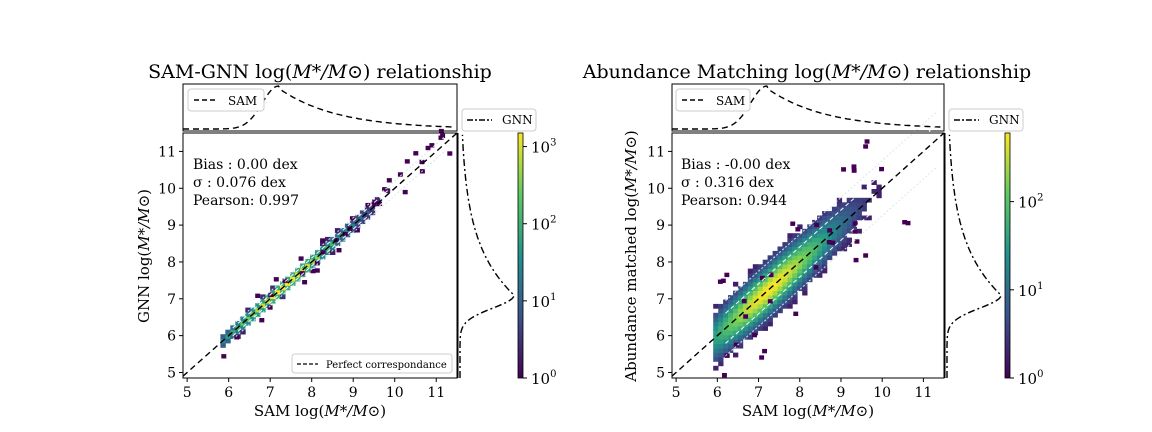  I want to click on y-tick-label: 8, so click(171, 263).